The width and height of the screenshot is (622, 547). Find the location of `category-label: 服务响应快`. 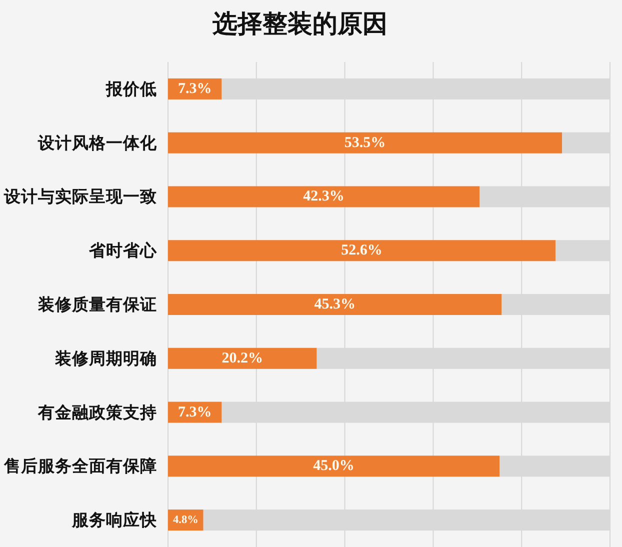

category-label: 服务响应快 is located at coordinates (114, 520).